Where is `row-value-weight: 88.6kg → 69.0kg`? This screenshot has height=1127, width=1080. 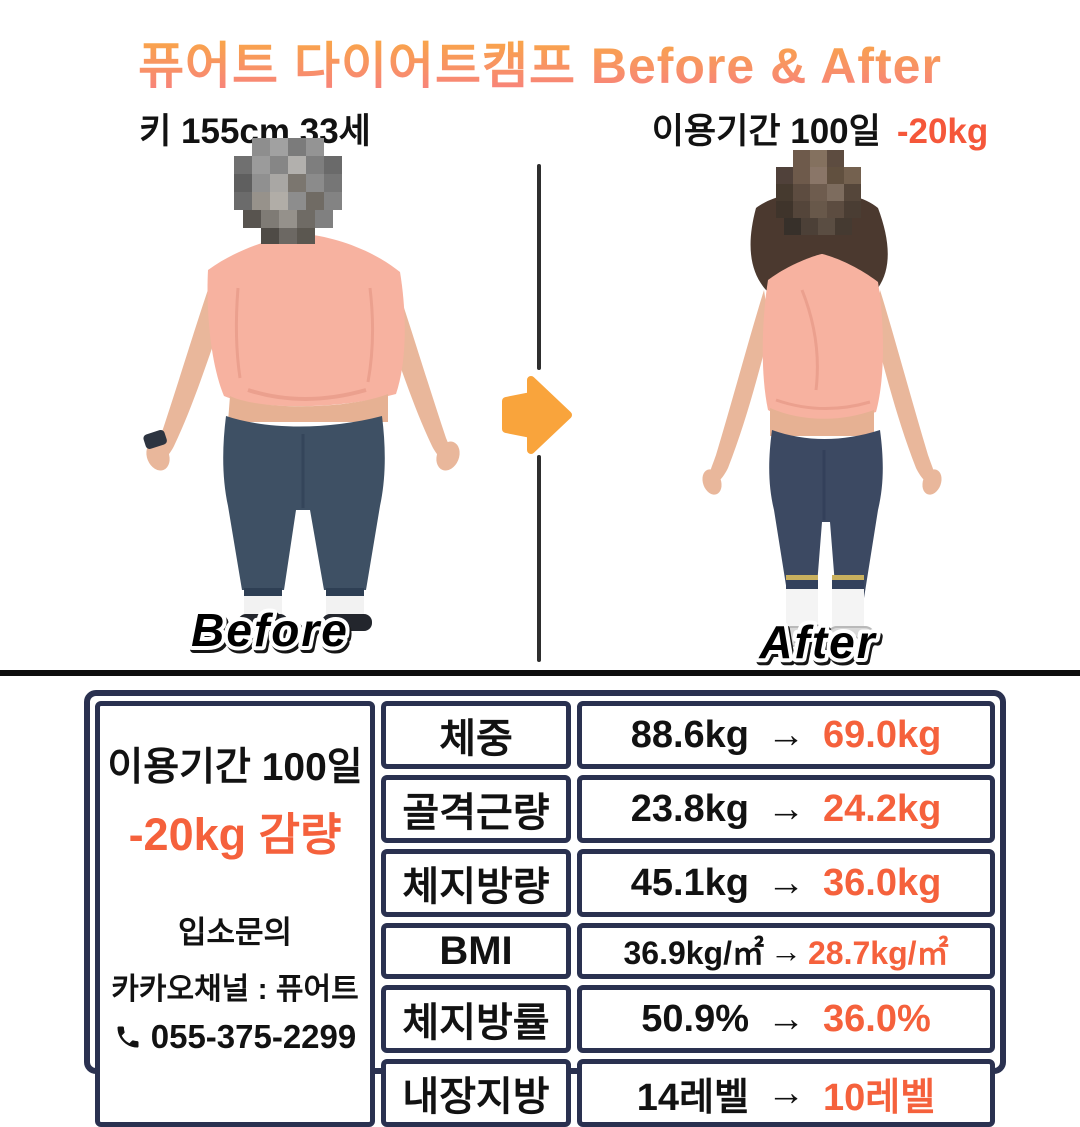 row-value-weight: 88.6kg → 69.0kg is located at coordinates (786, 735).